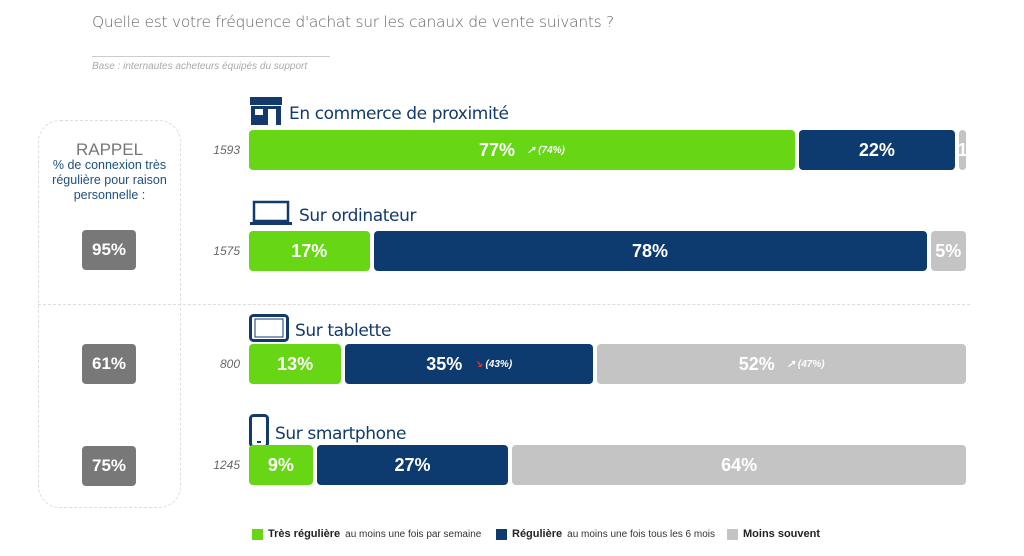  I want to click on bar-segment: 13%, so click(295, 364).